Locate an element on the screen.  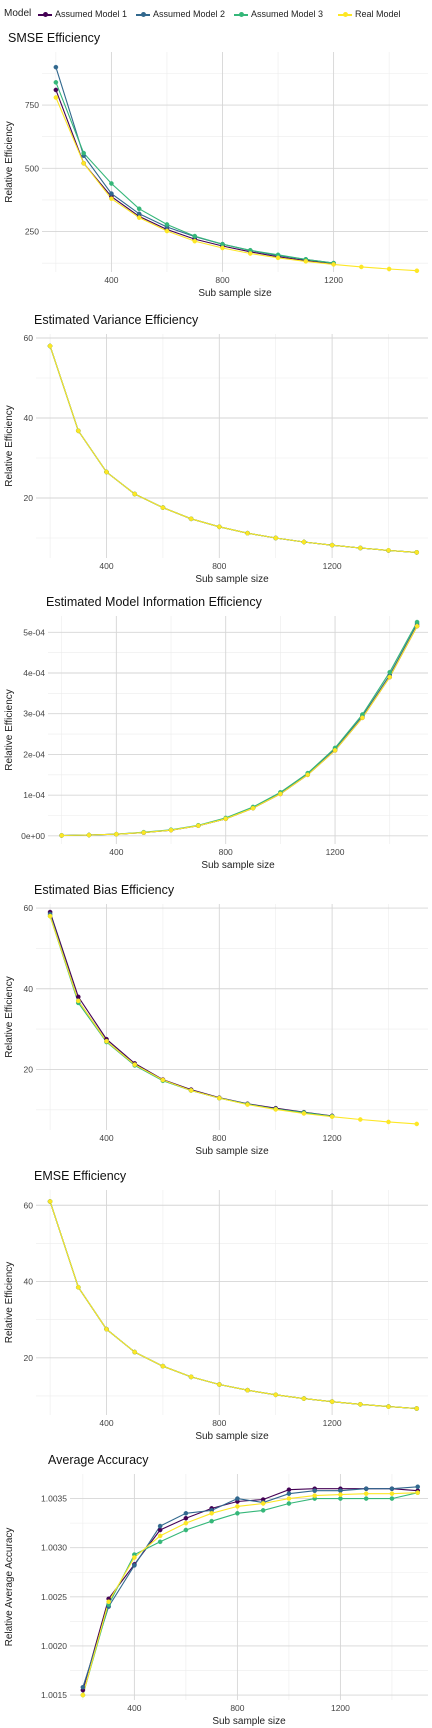
y-tick-label: 4e-04 is located at coordinates (34, 673).